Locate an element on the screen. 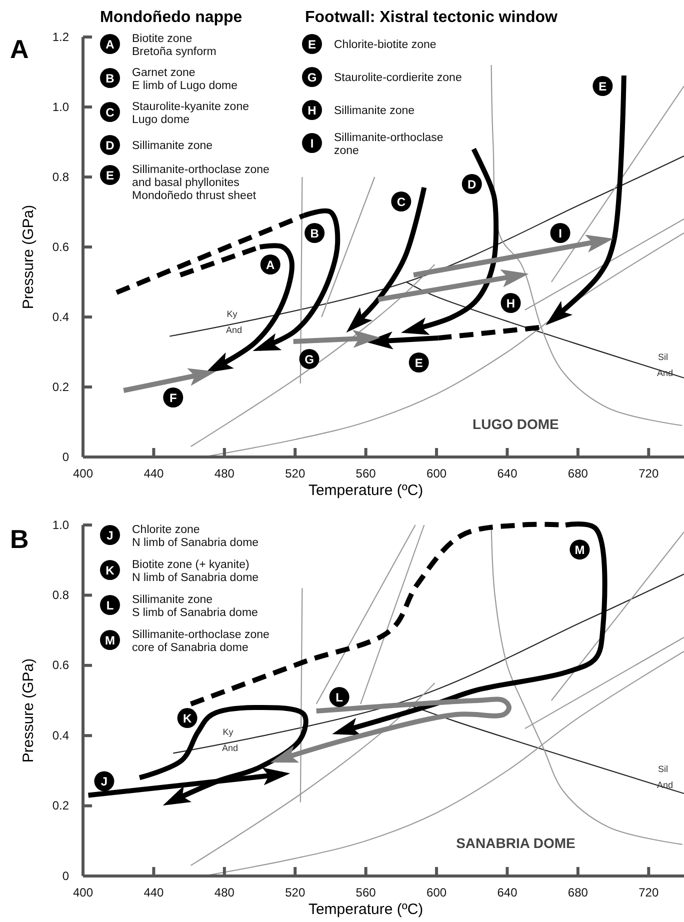 The height and width of the screenshot is (922, 684). y-tick-label: 0.2 is located at coordinates (61, 805).